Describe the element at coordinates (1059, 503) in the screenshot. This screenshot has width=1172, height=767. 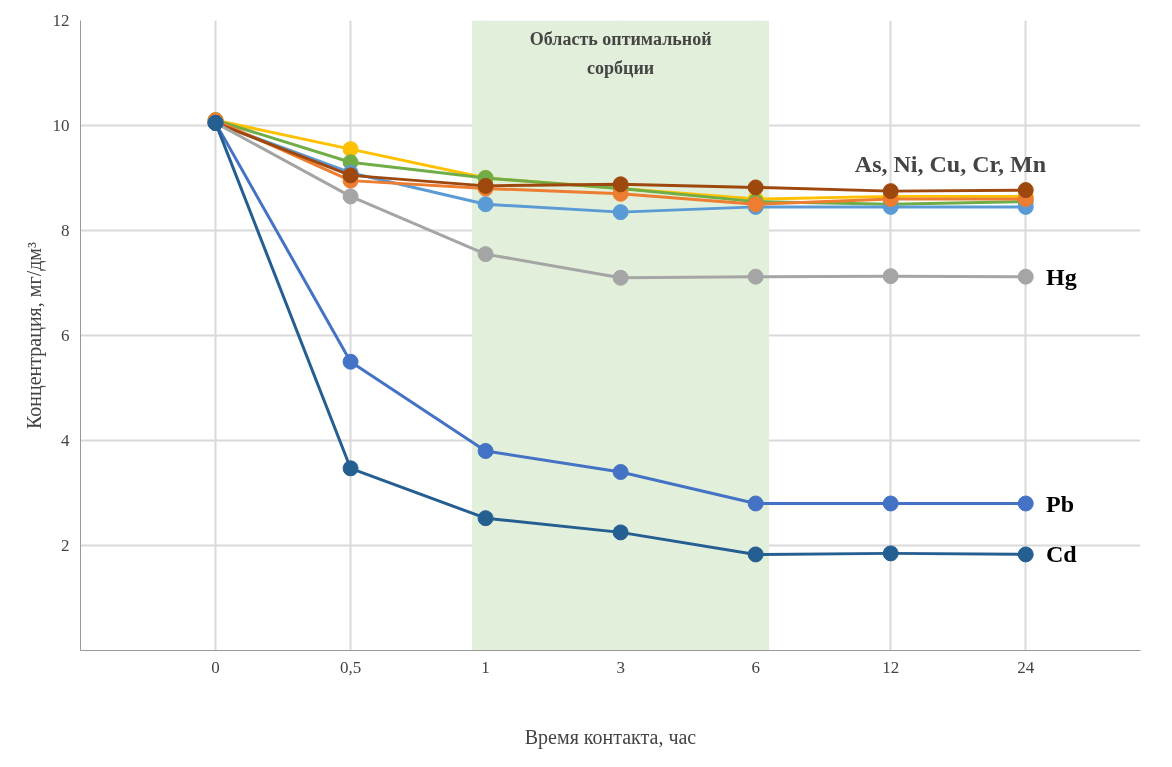
I see `series-label: Pb` at that location.